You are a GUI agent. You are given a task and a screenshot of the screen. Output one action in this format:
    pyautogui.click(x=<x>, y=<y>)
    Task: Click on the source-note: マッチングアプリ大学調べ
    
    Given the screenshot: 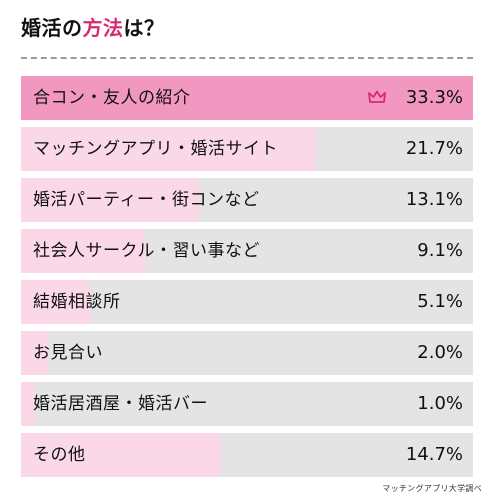 What is the action you would take?
    pyautogui.click(x=432, y=488)
    